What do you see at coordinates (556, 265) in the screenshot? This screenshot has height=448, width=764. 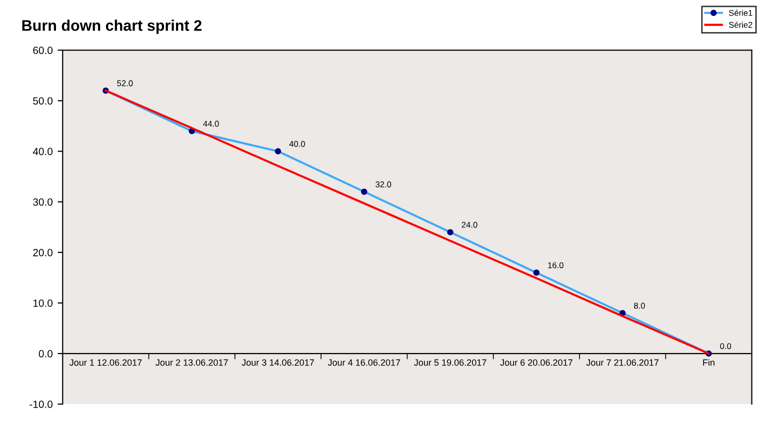 I see `data-label: 16.0` at bounding box center [556, 265].